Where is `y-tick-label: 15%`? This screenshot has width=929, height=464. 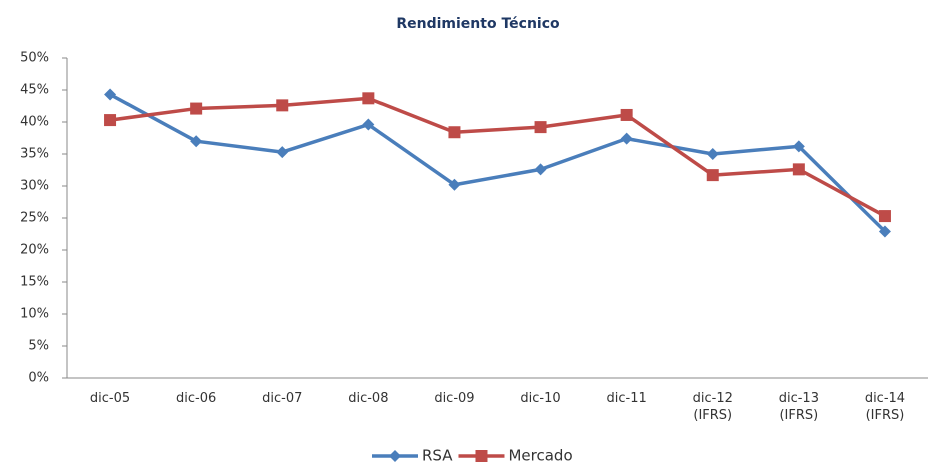
y-tick-label: 15% is located at coordinates (34, 282).